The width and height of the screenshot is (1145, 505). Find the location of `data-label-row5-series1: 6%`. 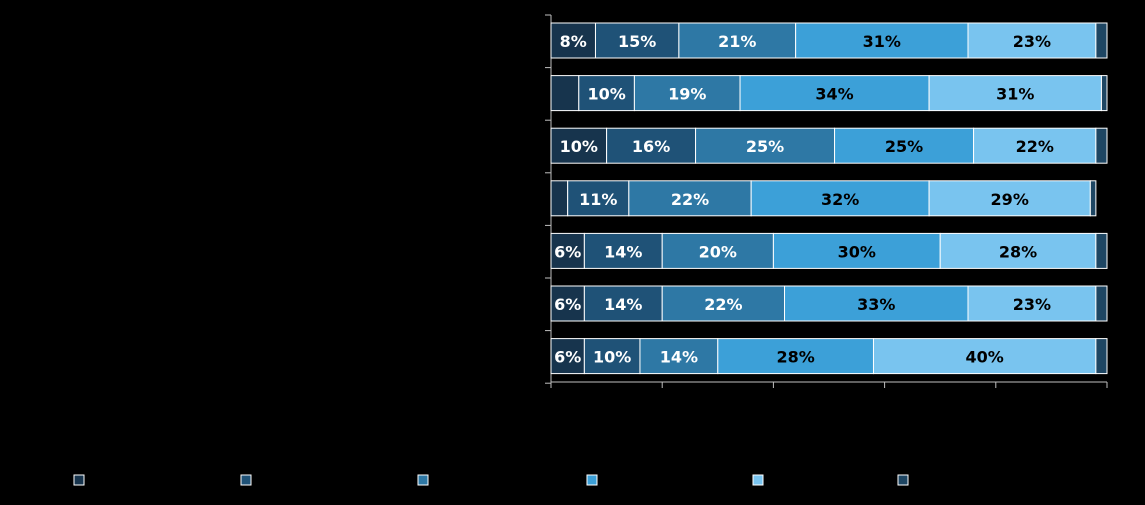

data-label-row5-series1: 6% is located at coordinates (567, 251).